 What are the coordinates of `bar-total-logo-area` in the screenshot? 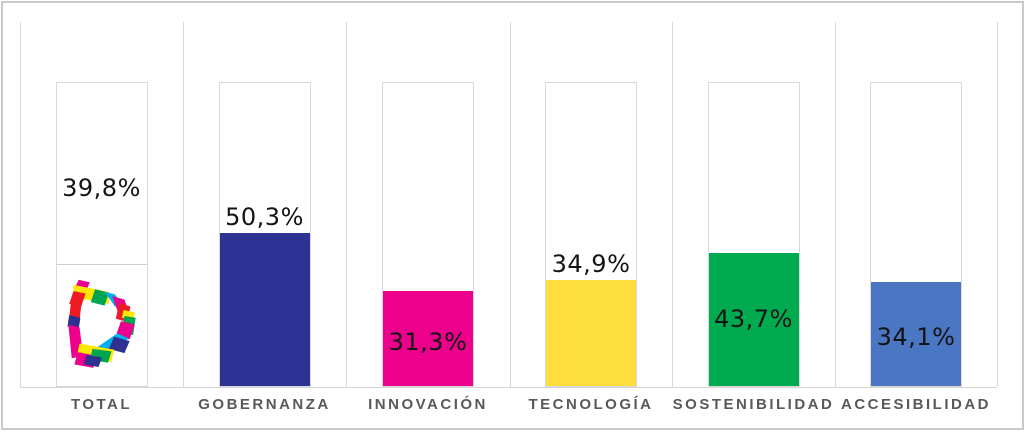 It's located at (101, 325).